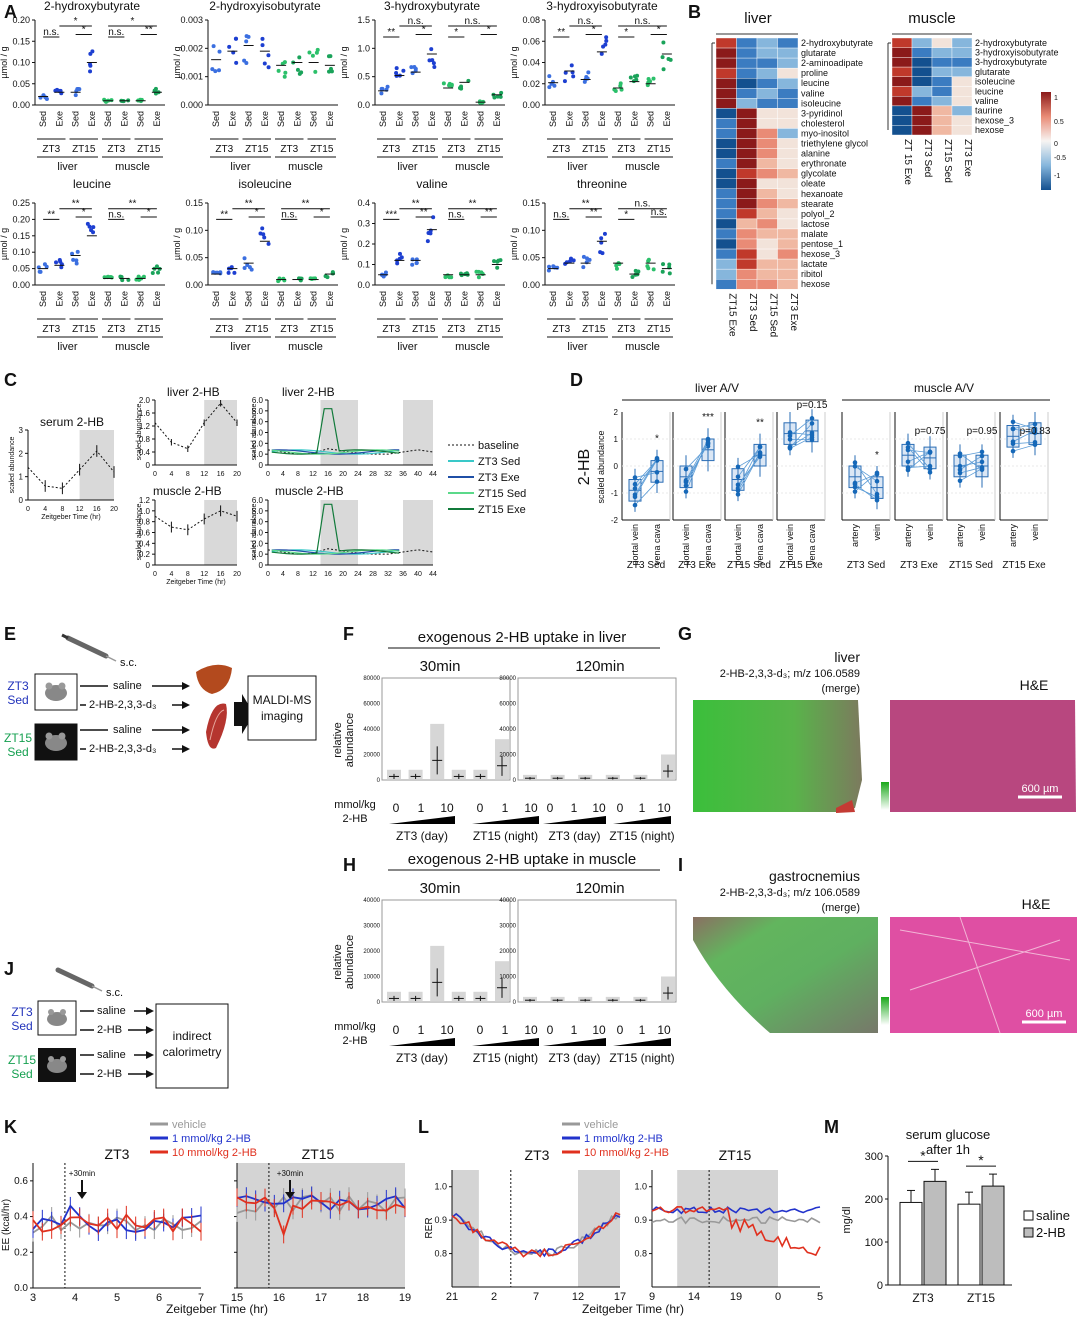  Describe the element at coordinates (371, 756) in the screenshot. I see `y-tick-label: 20000` at that location.